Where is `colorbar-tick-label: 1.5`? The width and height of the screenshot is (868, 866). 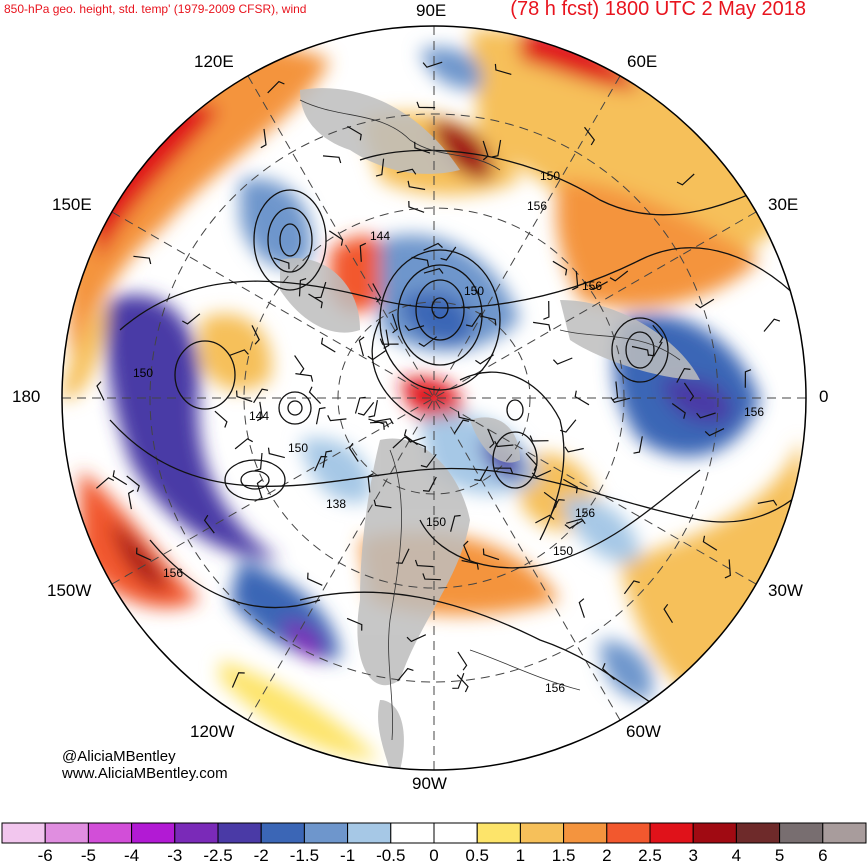
colorbar-tick-label: 1.5 is located at coordinates (563, 855).